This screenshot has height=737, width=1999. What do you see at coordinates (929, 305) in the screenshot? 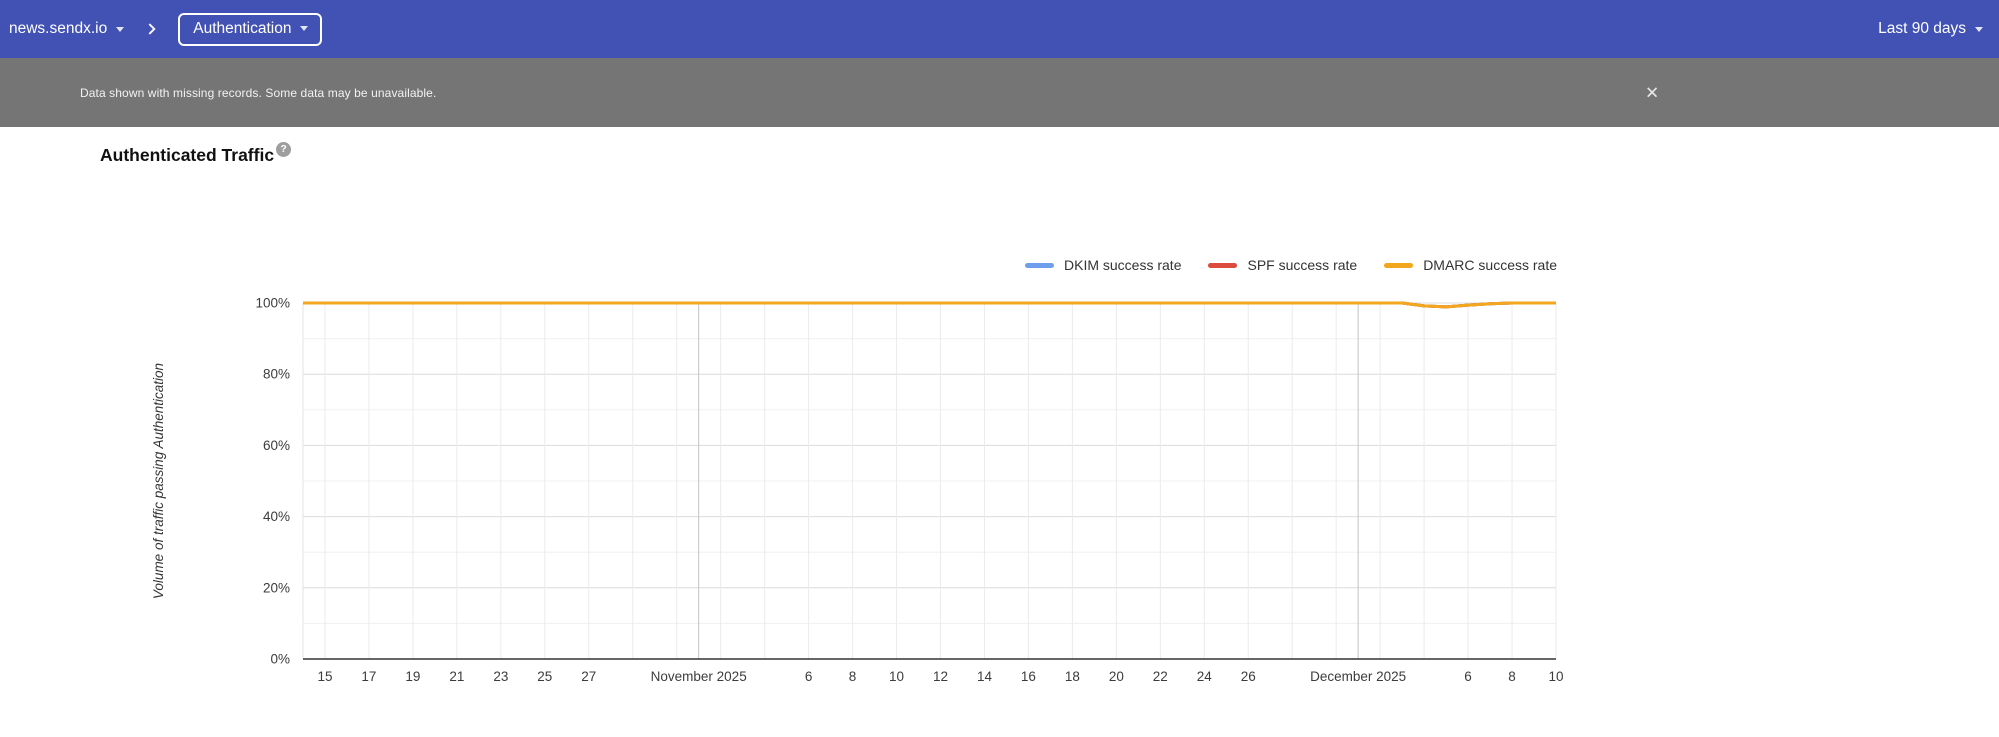
I see `series-line-dmarc` at bounding box center [929, 305].